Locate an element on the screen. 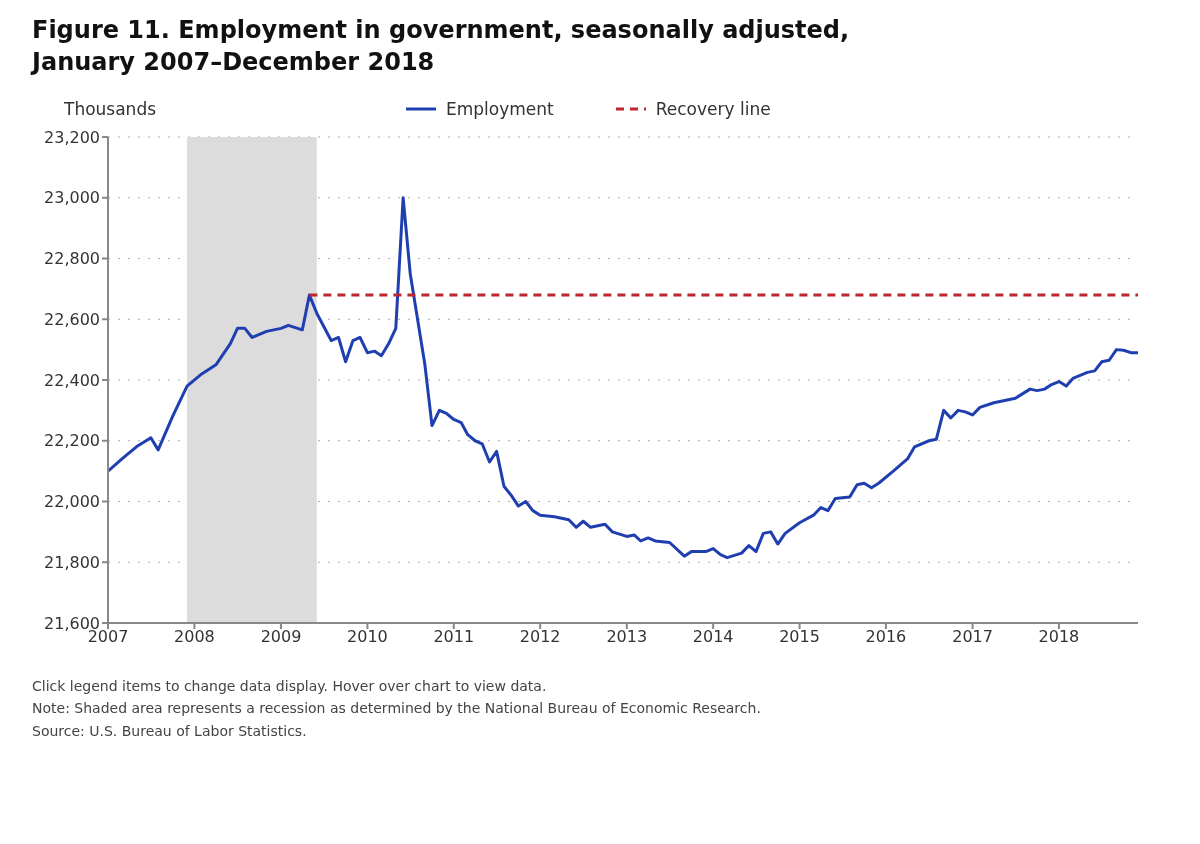  y-tick-label: 22,200 is located at coordinates (72, 441).